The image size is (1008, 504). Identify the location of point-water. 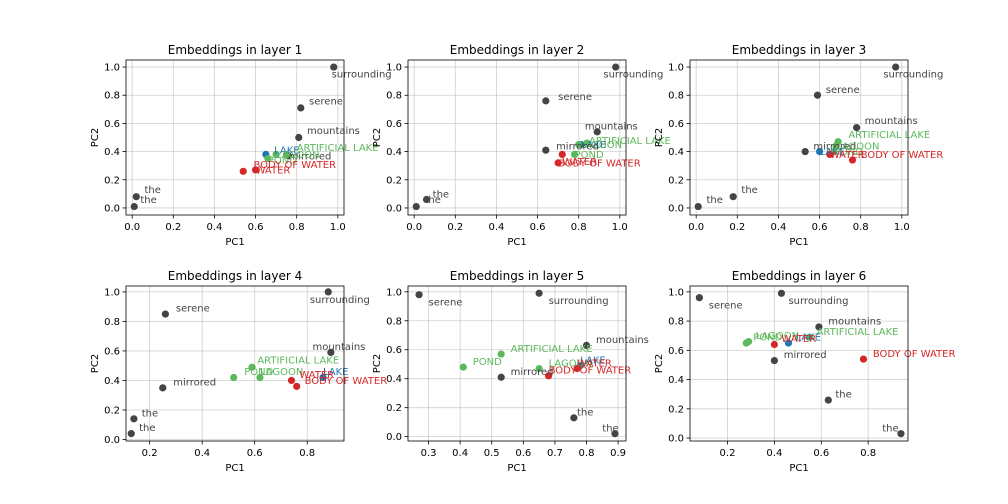
(774, 344).